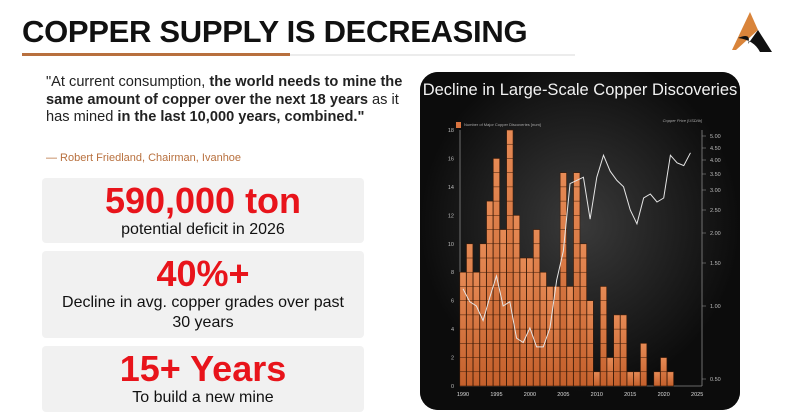  I want to click on stat-label: potential deficit in 2026, so click(203, 229).